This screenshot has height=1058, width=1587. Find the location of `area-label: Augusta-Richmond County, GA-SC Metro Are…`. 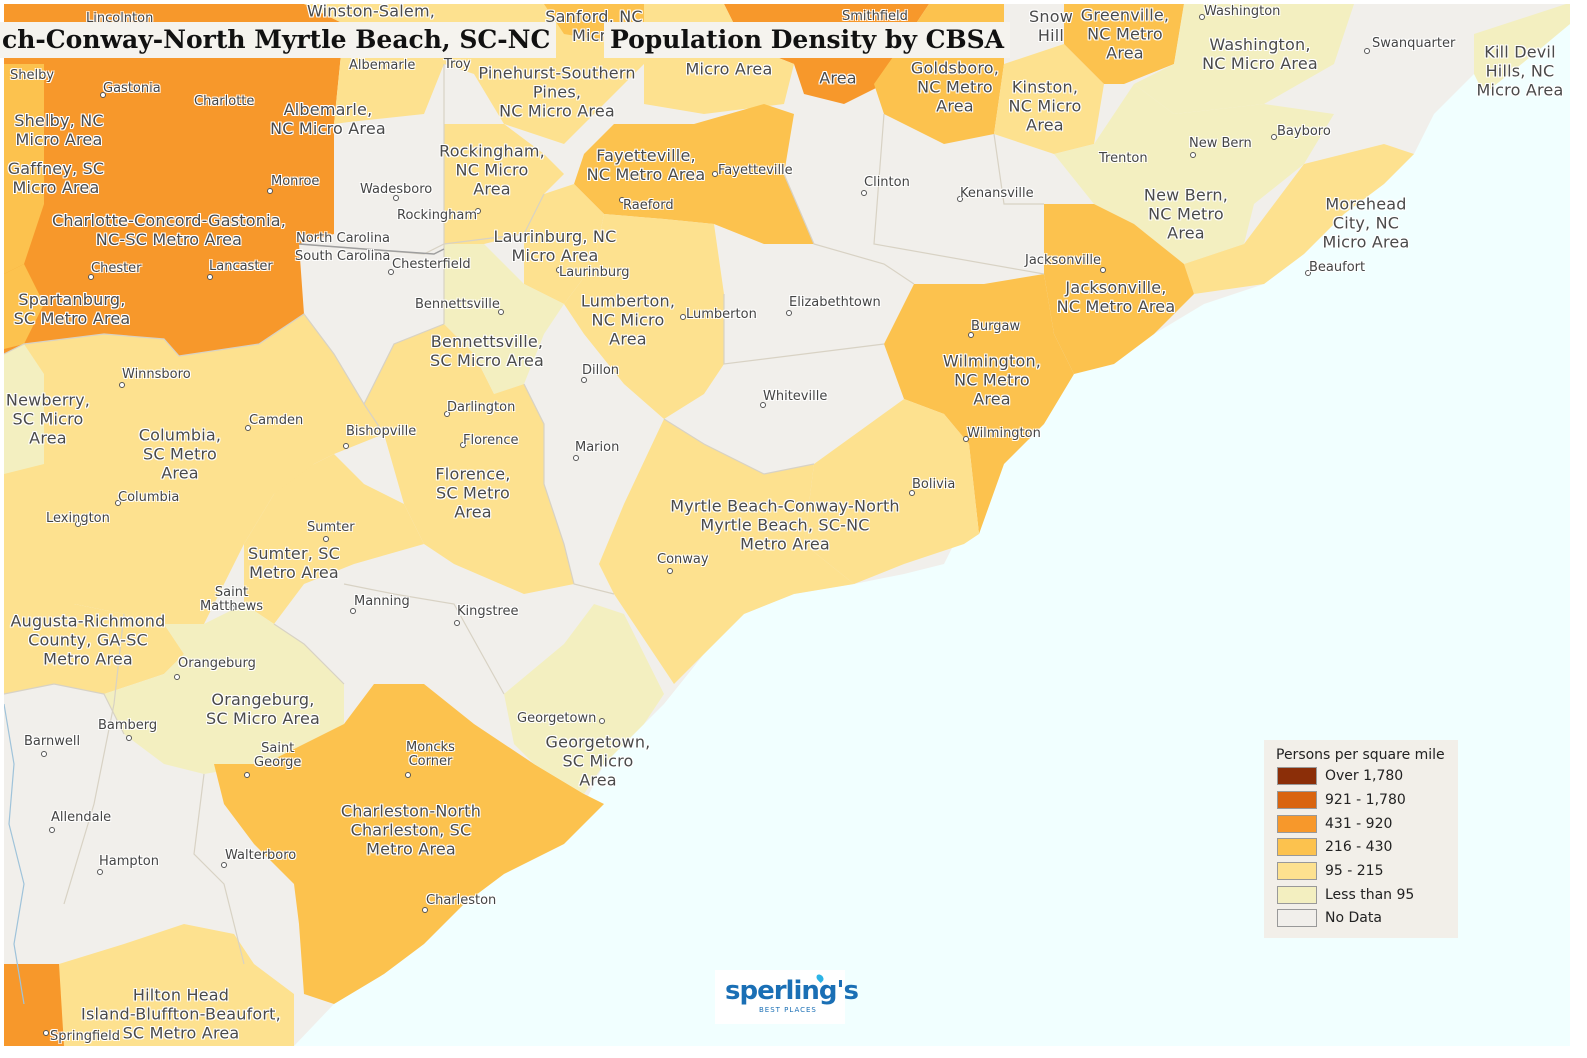

area-label: Augusta-Richmond County, GA-SC Metro Are… is located at coordinates (88, 640).